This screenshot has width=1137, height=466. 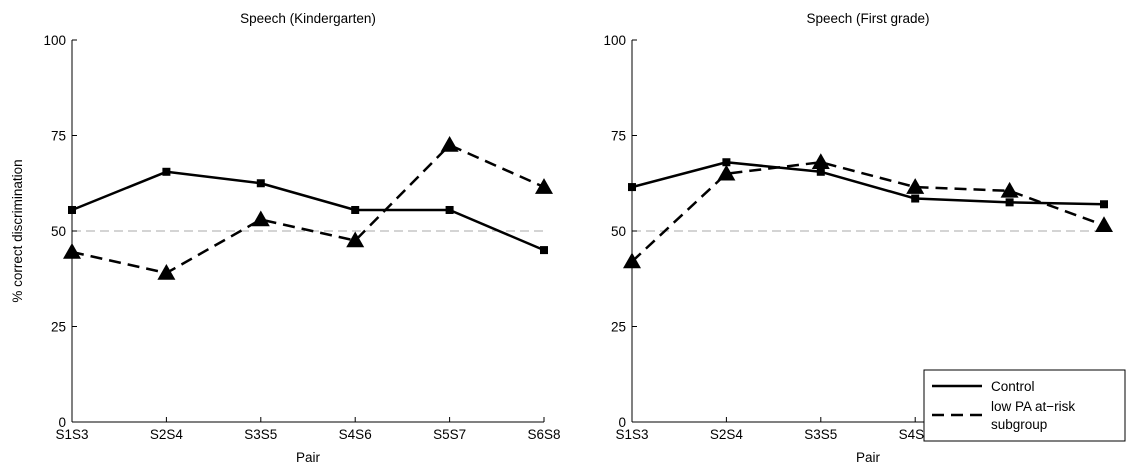 What do you see at coordinates (867, 18) in the screenshot?
I see `chart-title: Speech (First grade)` at bounding box center [867, 18].